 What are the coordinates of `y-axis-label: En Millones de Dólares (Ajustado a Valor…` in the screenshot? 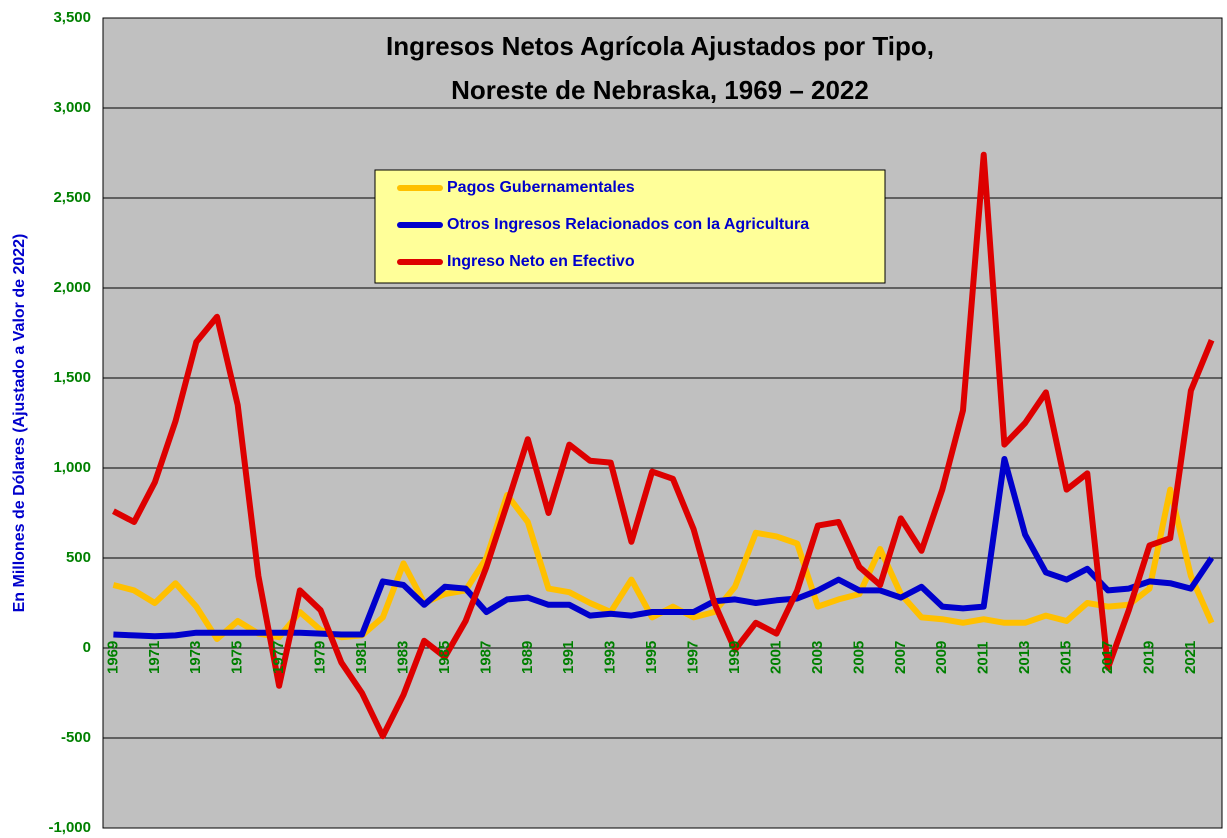 It's located at (19, 423).